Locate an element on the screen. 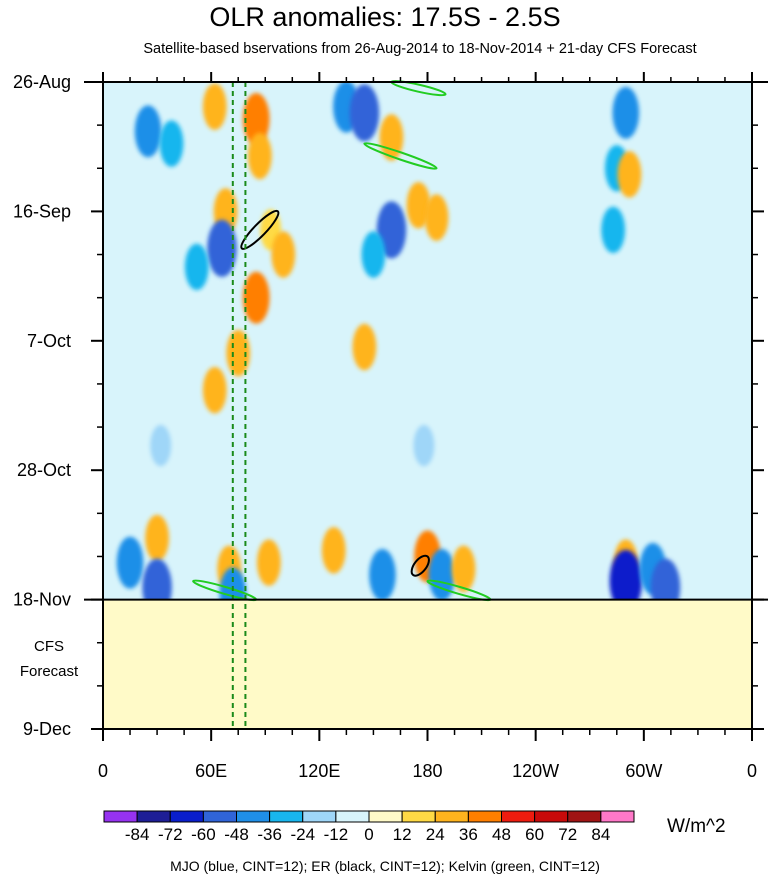 Image resolution: width=770 pixels, height=878 pixels. colorbar-level-label: 84 is located at coordinates (600, 834).